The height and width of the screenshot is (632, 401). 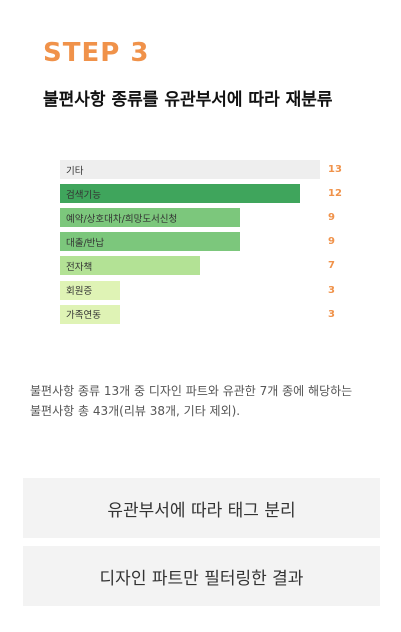 I want to click on bar-category-label: 회원증, so click(x=79, y=291).